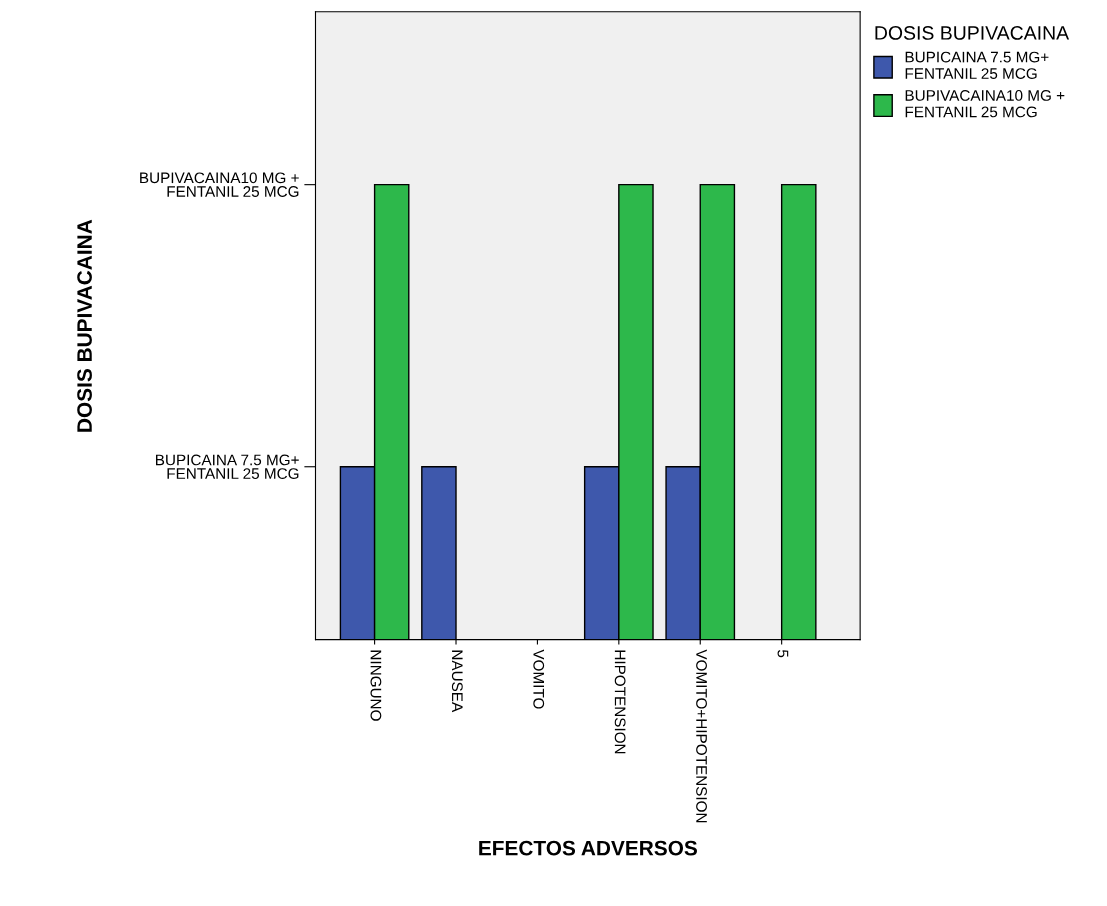 The height and width of the screenshot is (906, 1107). I want to click on text: BUPICAINA 7.5 MG+ FENTANIL 25 MCG, so click(227, 466).